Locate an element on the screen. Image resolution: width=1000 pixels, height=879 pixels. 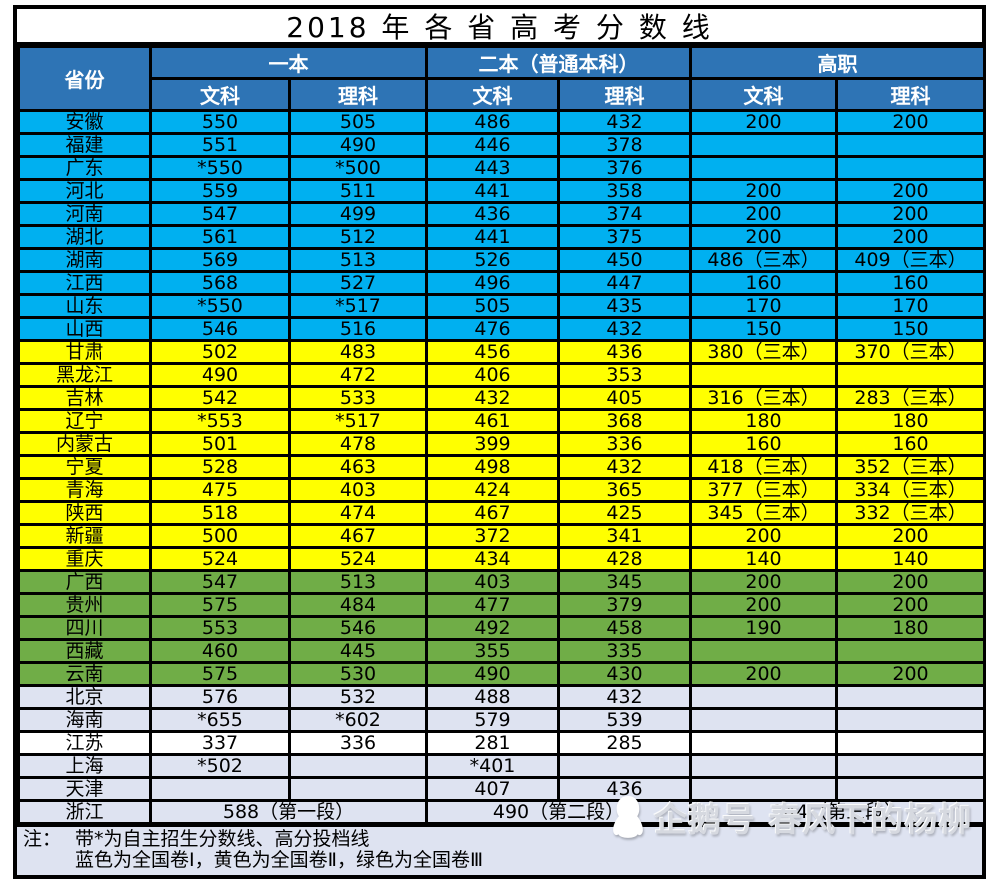
table-row: 安徽 550 505 486 432 200 200 is located at coordinates (501, 122).